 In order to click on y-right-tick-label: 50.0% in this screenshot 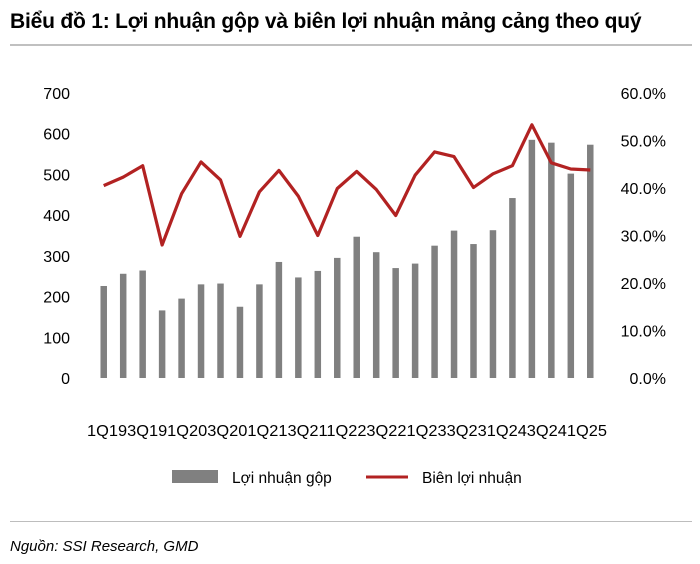, I will do `click(643, 142)`.